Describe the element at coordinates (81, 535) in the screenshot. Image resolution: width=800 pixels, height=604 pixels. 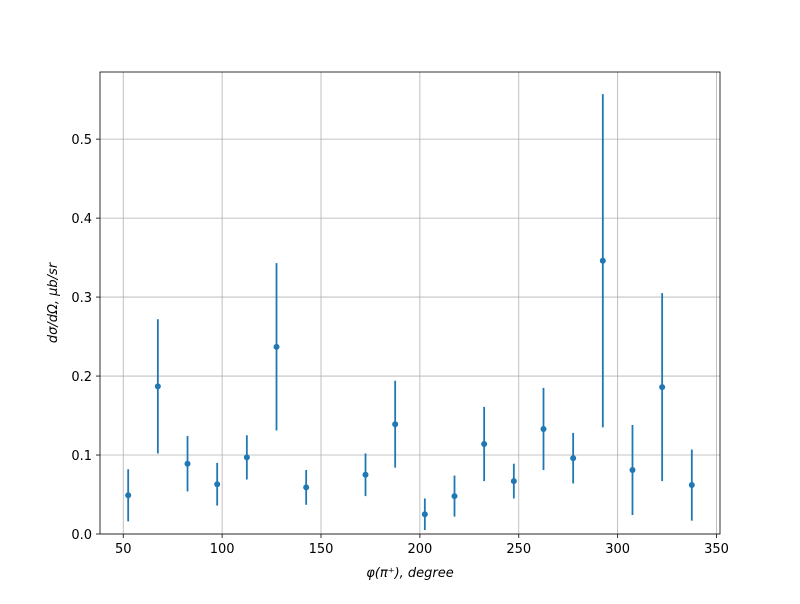
I see `y-tick-label: 0.0` at that location.